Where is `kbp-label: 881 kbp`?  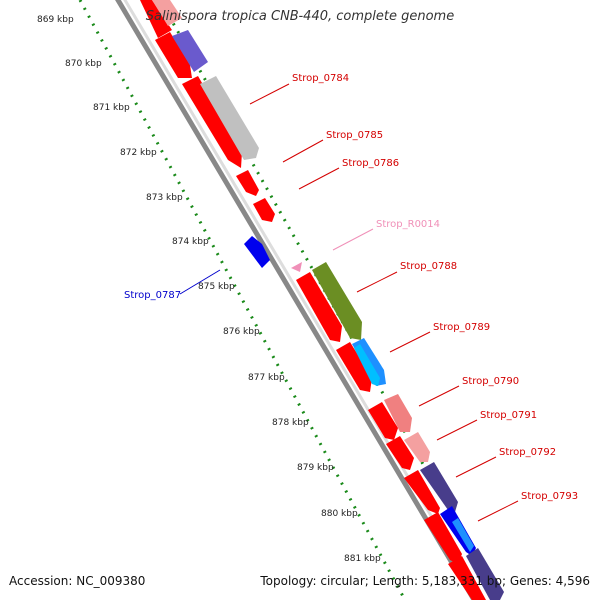 kbp-label: 881 kbp is located at coordinates (362, 559).